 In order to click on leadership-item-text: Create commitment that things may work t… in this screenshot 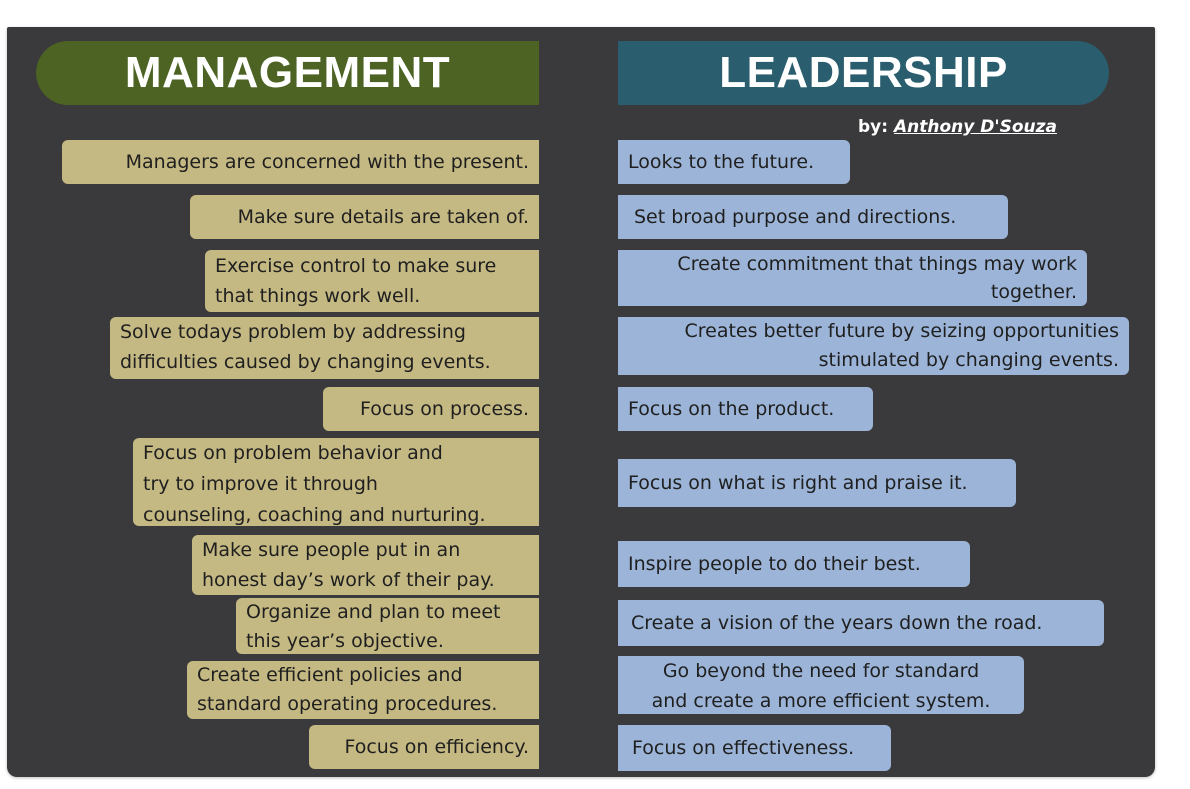, I will do `click(877, 278)`.